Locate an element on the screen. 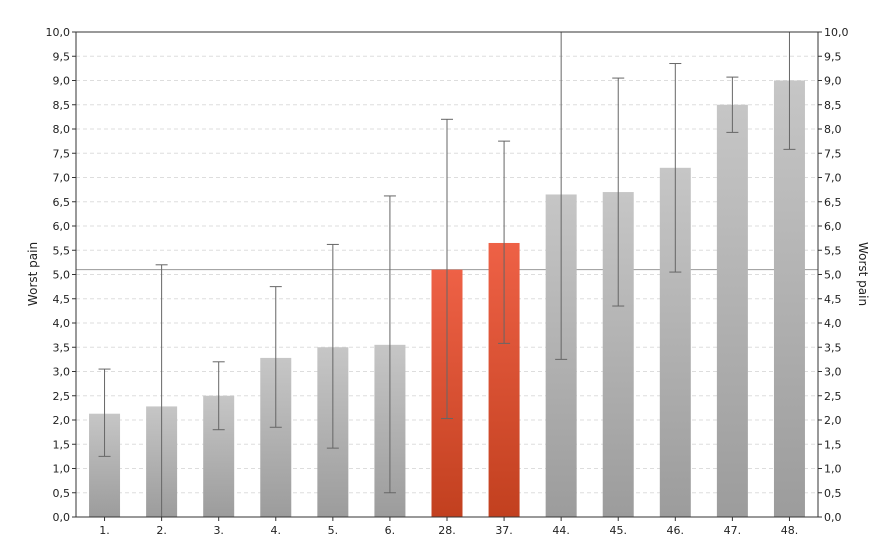  x-tick-label: 37. is located at coordinates (504, 530).